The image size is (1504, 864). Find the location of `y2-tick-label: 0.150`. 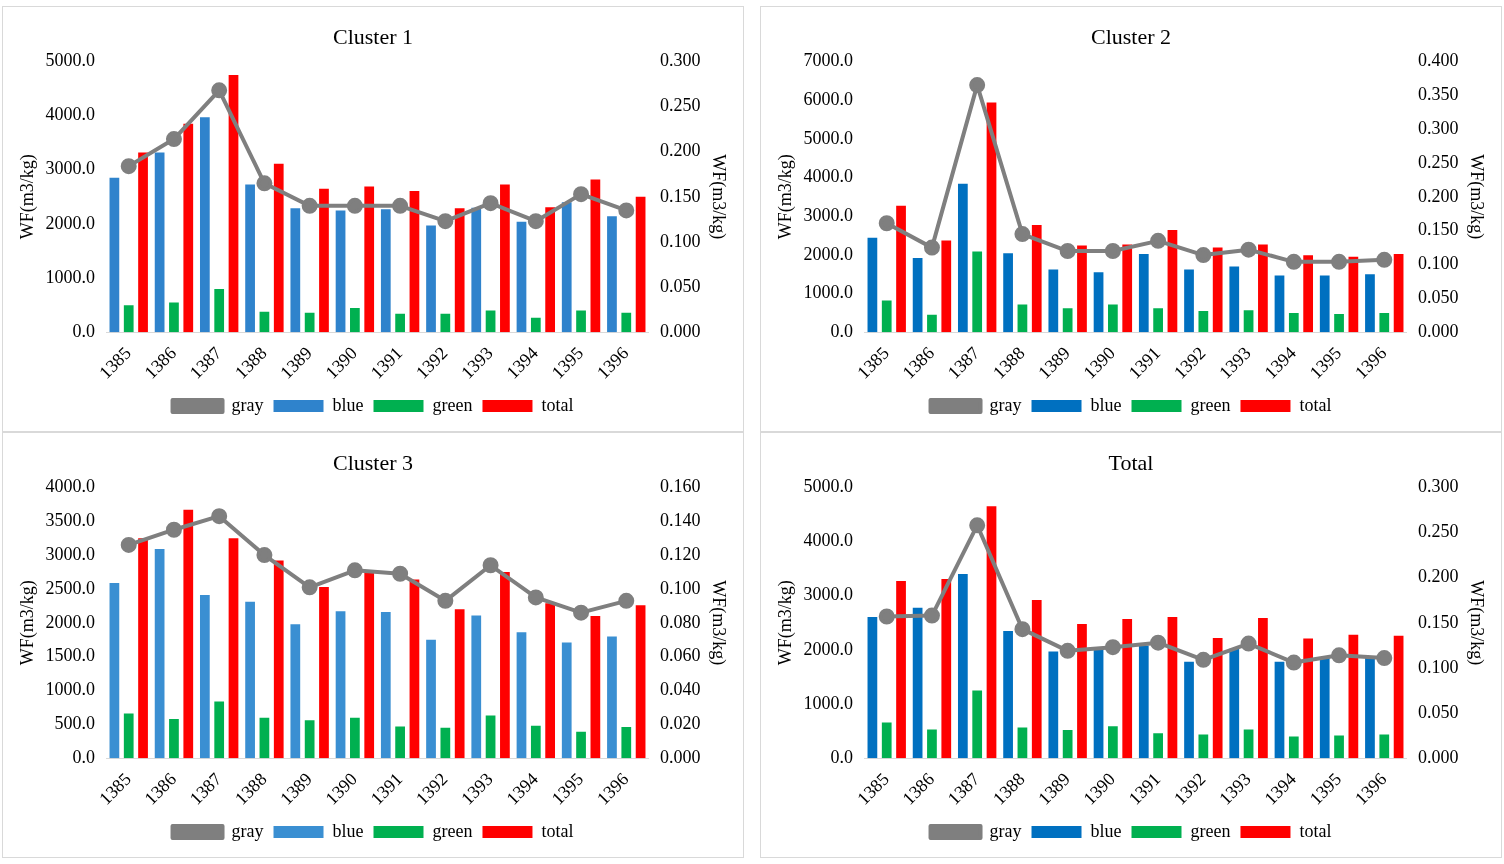

y2-tick-label: 0.150 is located at coordinates (680, 195).